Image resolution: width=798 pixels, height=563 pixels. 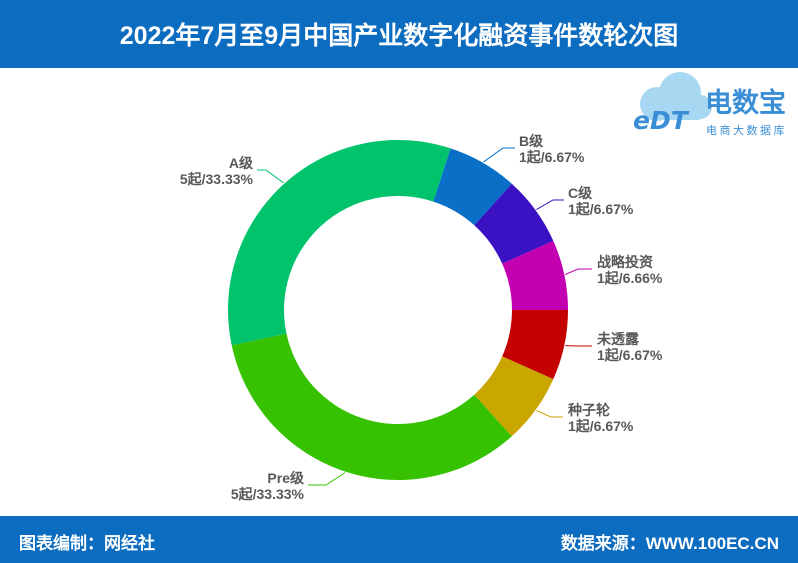 I want to click on leader-line-pre-series, so click(x=327, y=479).